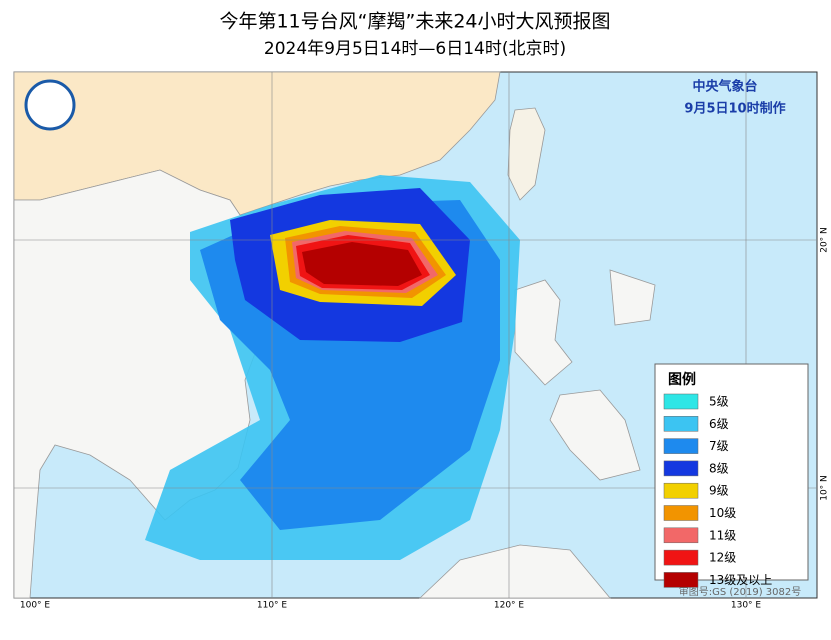  Describe the element at coordinates (682, 379) in the screenshot. I see `legend-title: 图例` at that location.